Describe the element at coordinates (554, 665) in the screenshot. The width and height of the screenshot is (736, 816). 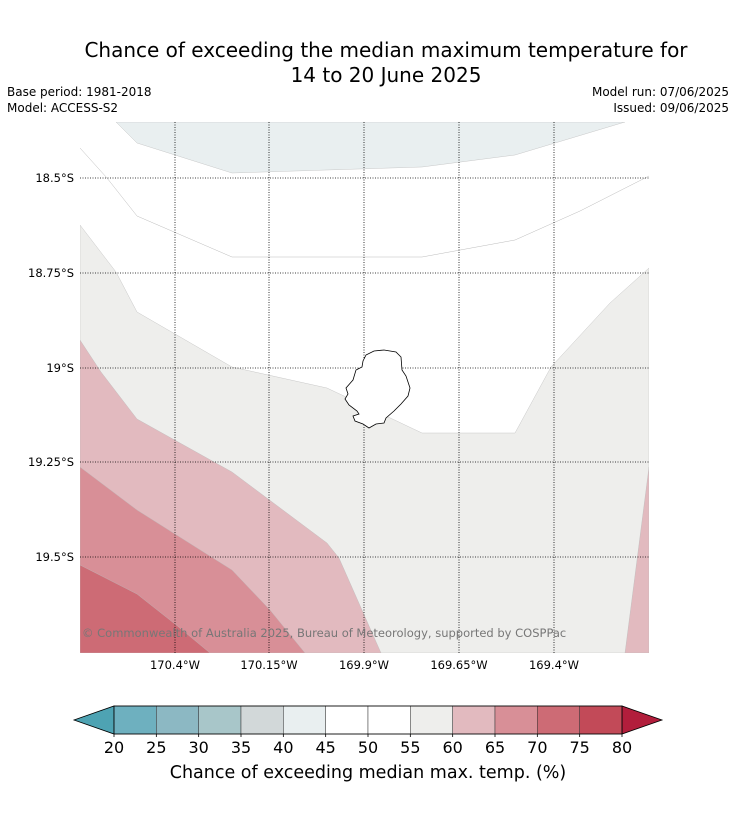
I see `lon-label-169-4: 169.4°W` at that location.